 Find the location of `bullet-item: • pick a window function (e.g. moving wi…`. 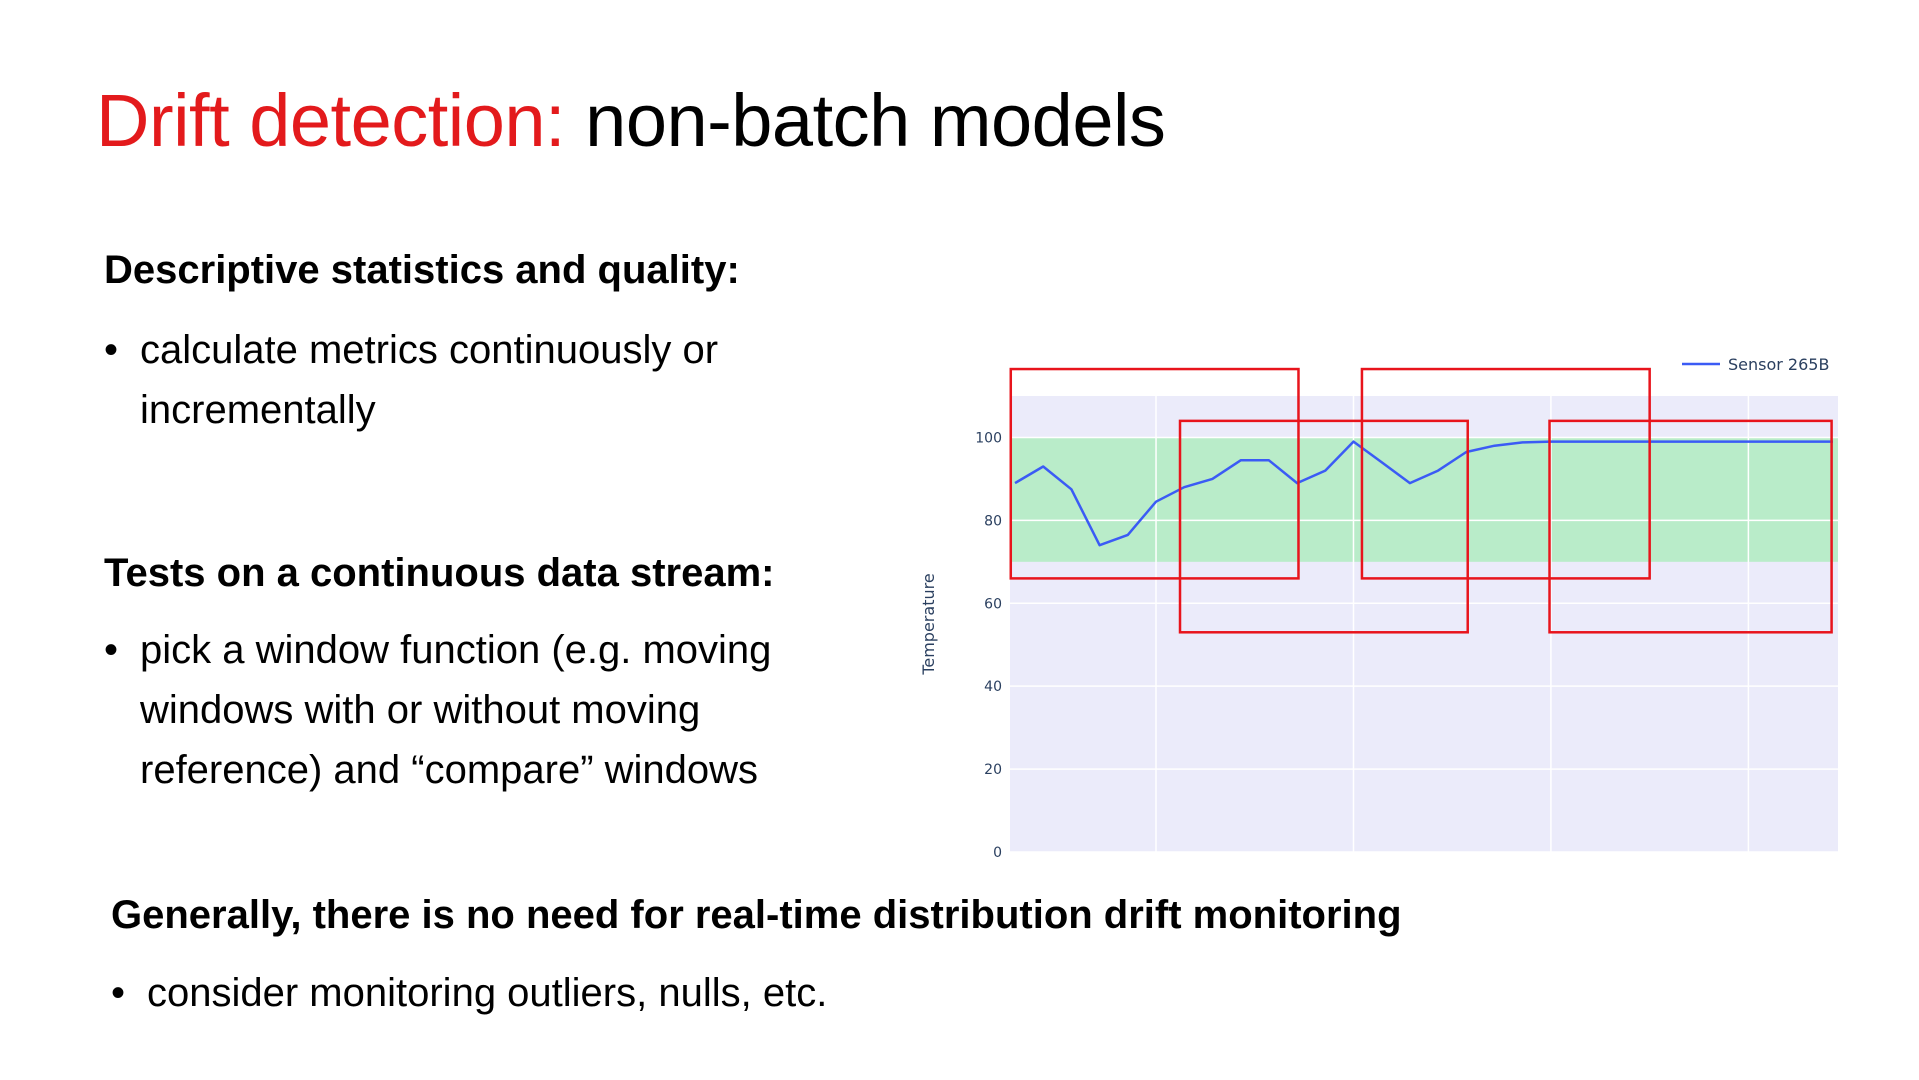

bullet-item: • pick a window function (e.g. moving wi… is located at coordinates (474, 715).